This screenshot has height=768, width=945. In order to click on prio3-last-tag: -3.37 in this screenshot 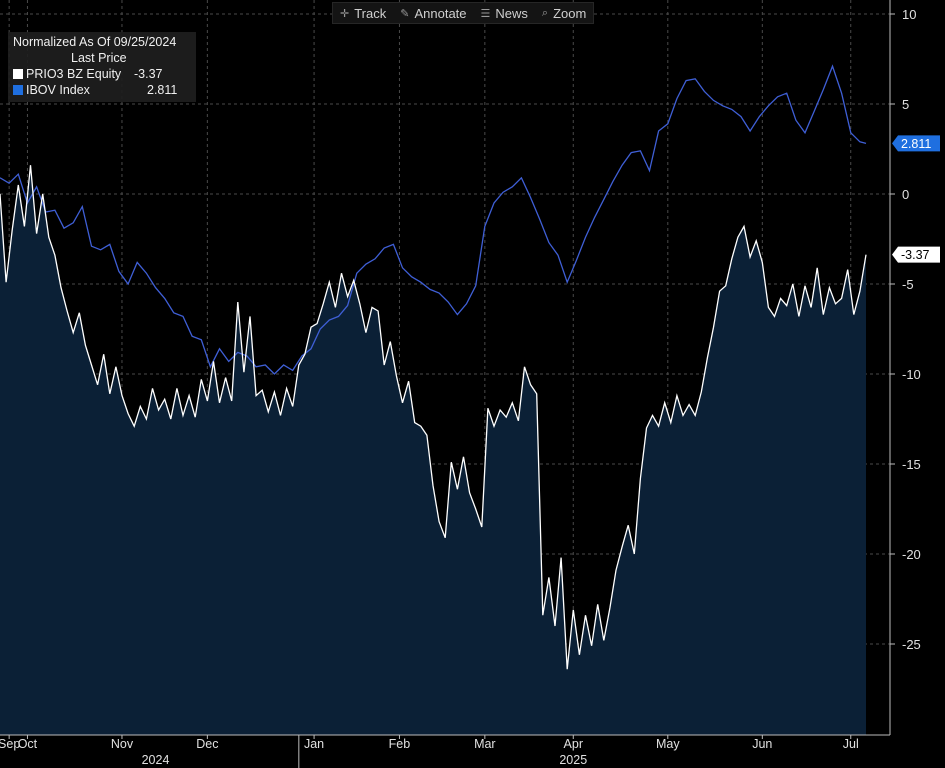, I will do `click(916, 254)`.